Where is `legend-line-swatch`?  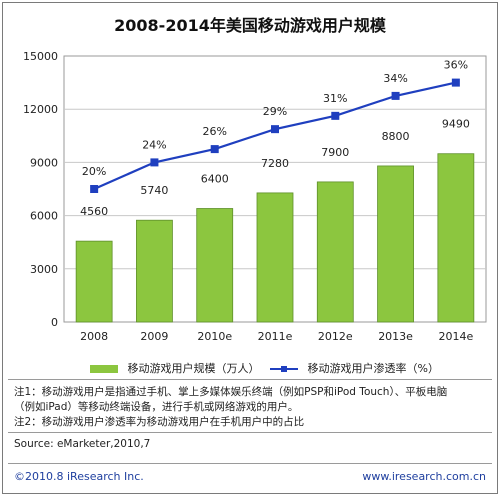
legend-line-swatch is located at coordinates (284, 369).